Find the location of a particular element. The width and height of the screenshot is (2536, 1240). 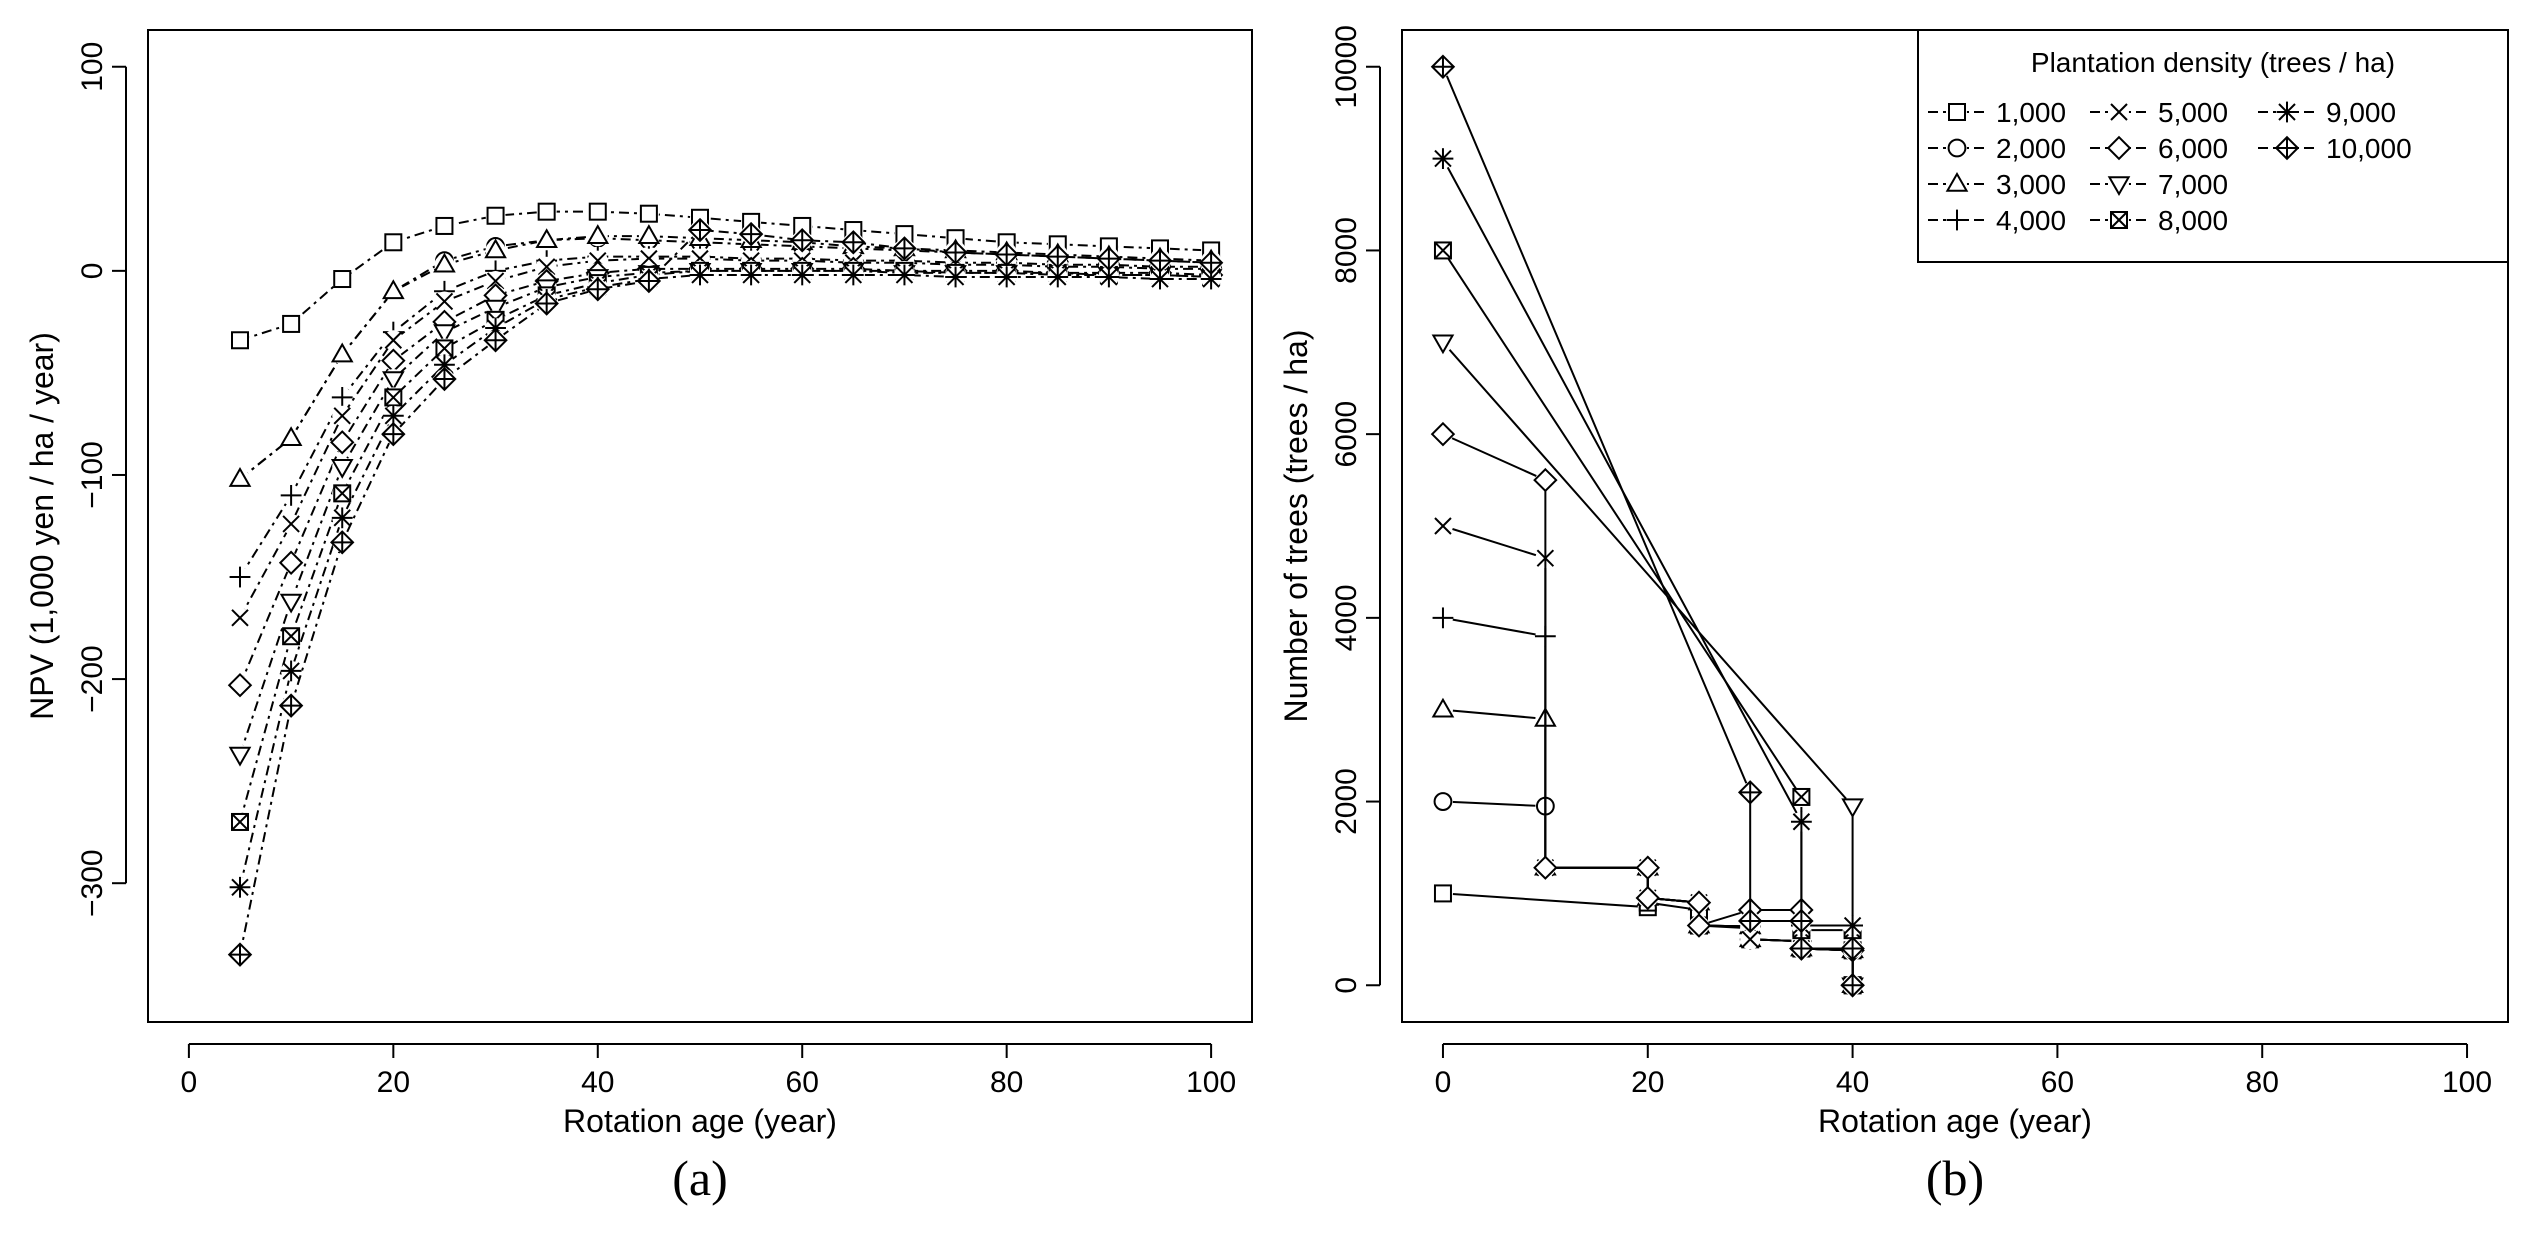

legend-entry: 5,000 is located at coordinates (2159, 112).